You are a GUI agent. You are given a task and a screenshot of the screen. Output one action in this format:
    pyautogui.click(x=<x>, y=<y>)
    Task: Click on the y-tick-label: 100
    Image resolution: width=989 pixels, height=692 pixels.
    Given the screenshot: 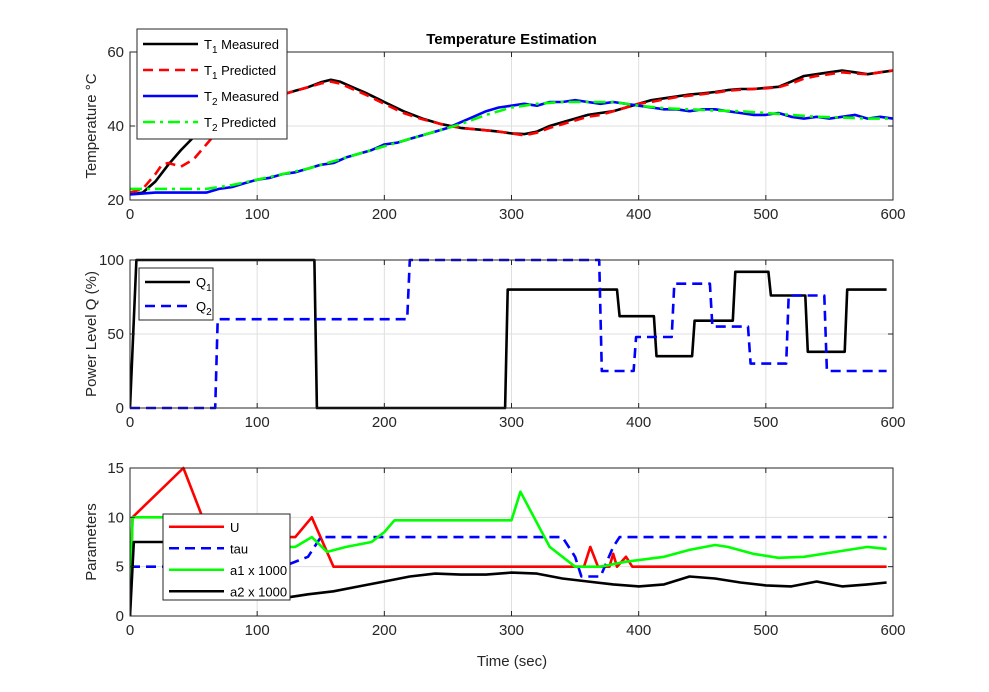 What is the action you would take?
    pyautogui.click(x=111, y=260)
    